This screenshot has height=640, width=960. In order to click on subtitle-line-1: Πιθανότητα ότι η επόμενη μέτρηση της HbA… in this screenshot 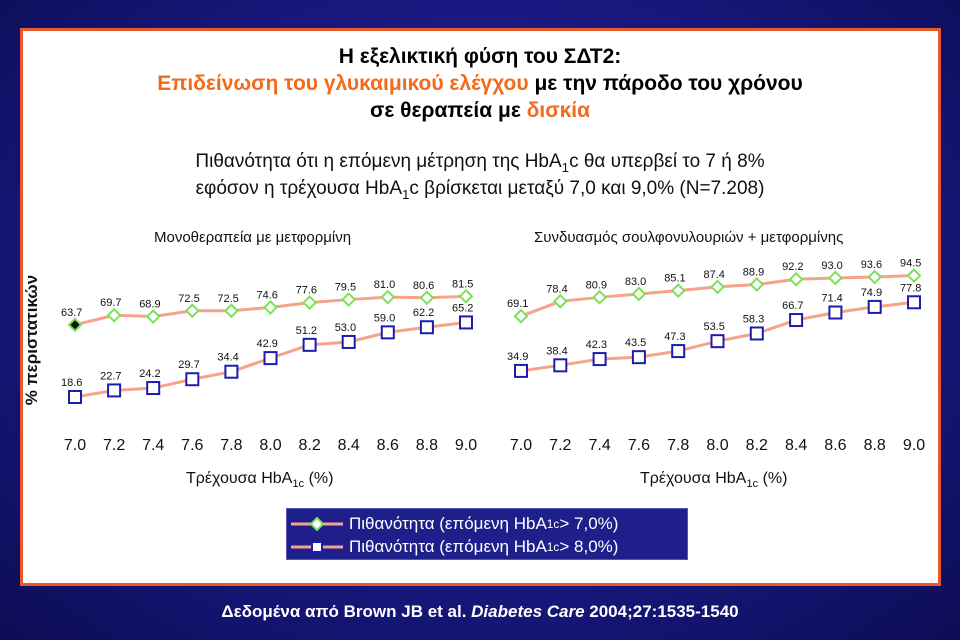, I will do `click(480, 163)`.